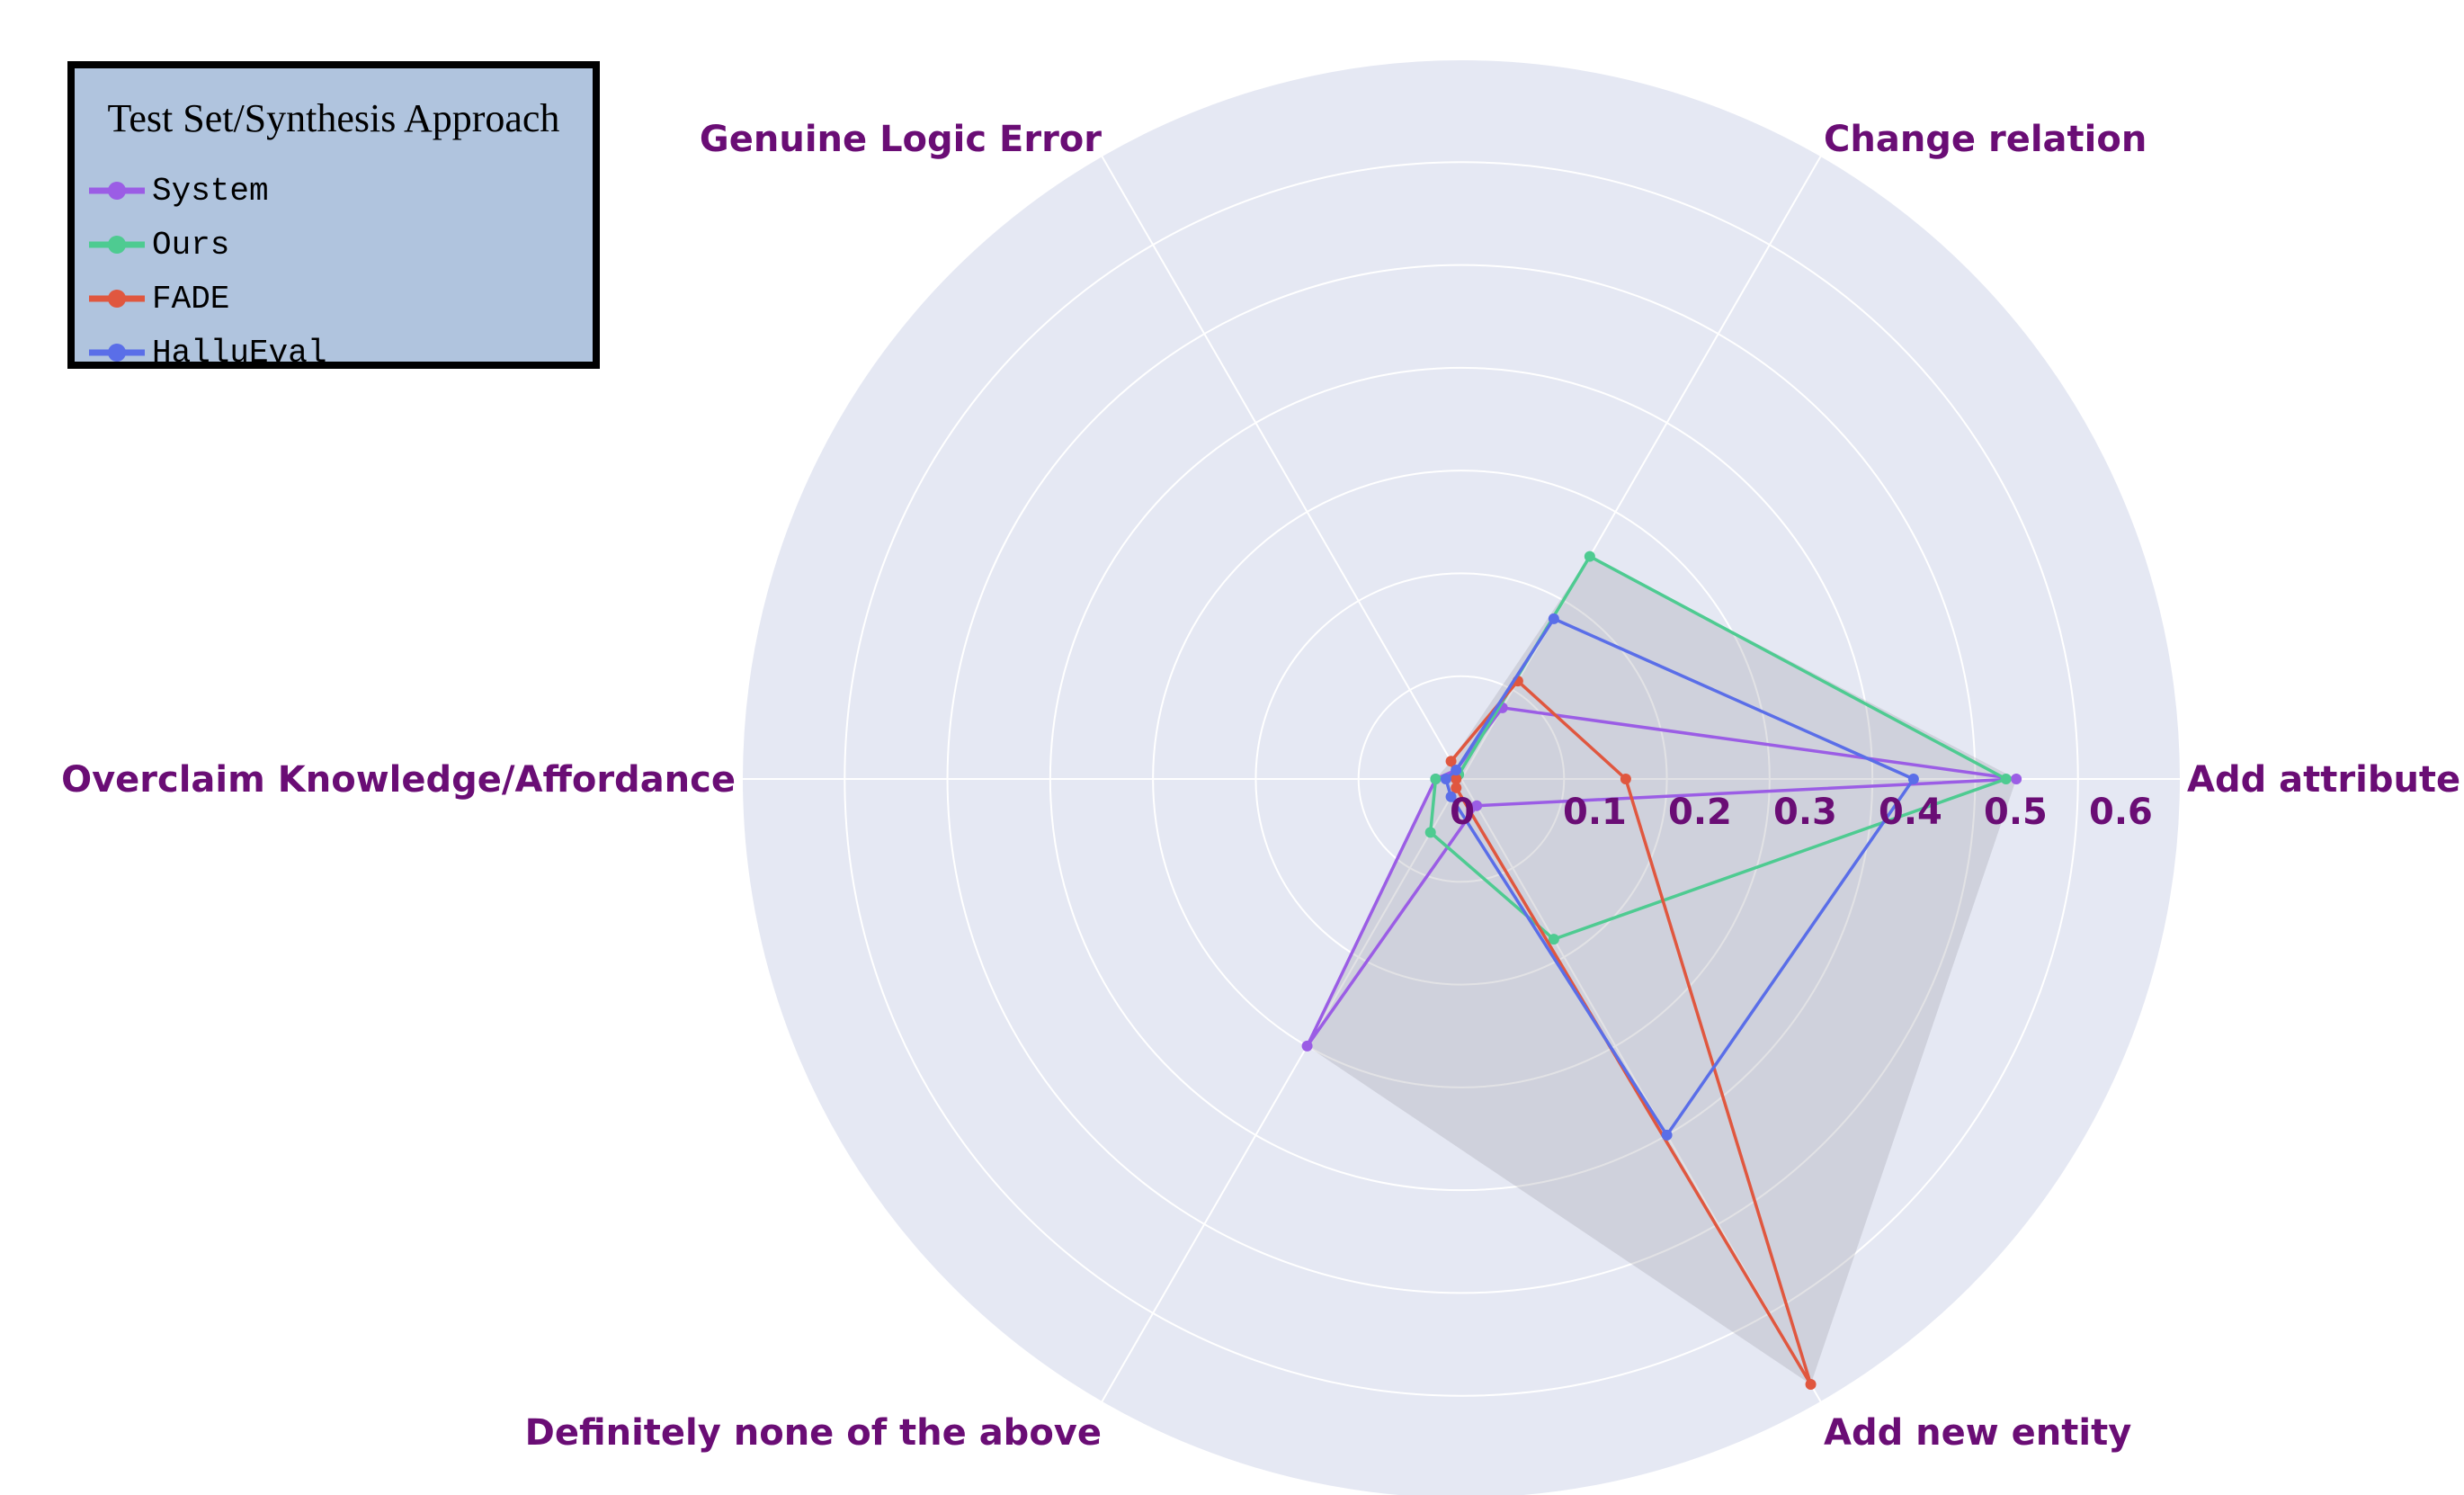  I want to click on legend-label-hallueval: HalluEval, so click(240, 353).